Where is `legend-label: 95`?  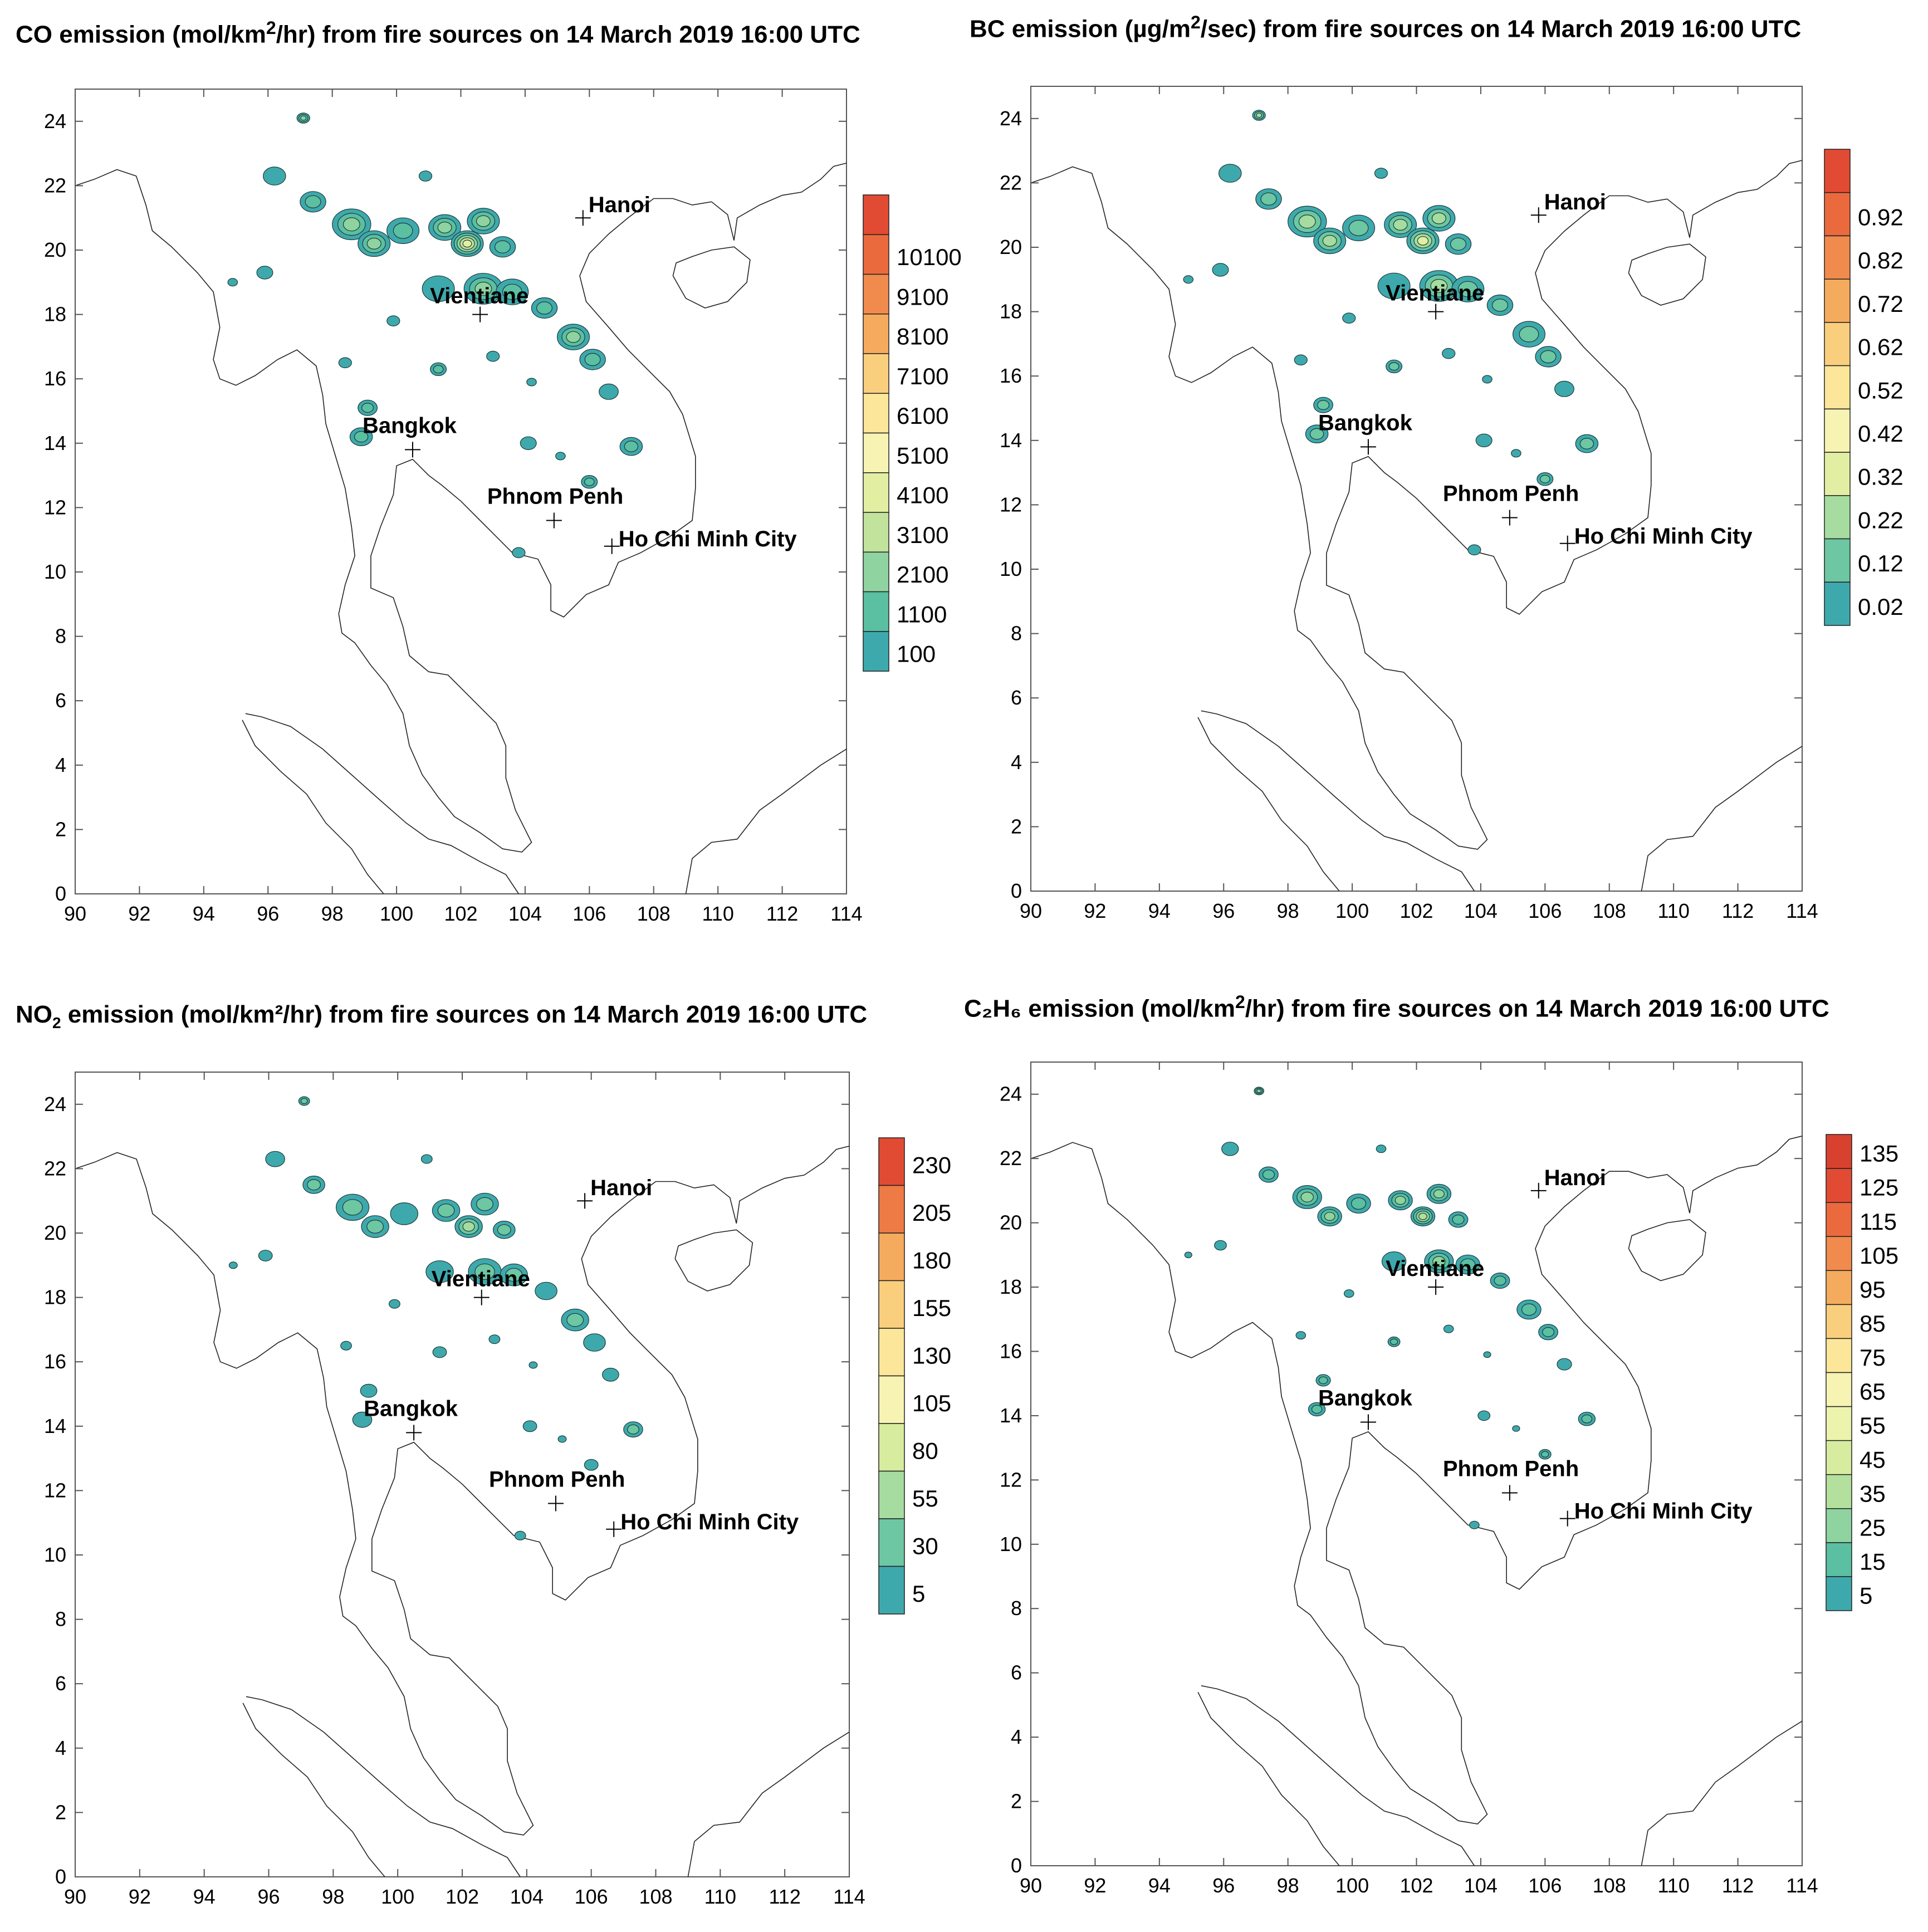 legend-label: 95 is located at coordinates (1873, 1289).